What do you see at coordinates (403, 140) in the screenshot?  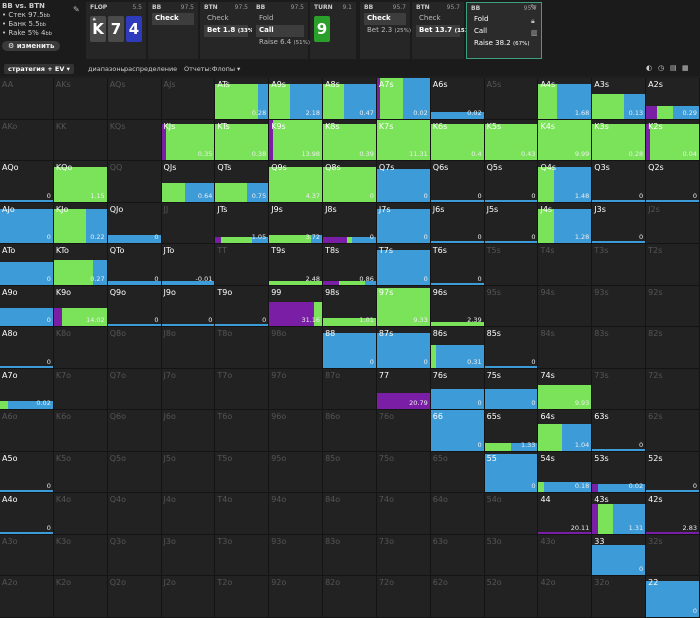 I see `hand-cell: K7s 11.31` at bounding box center [403, 140].